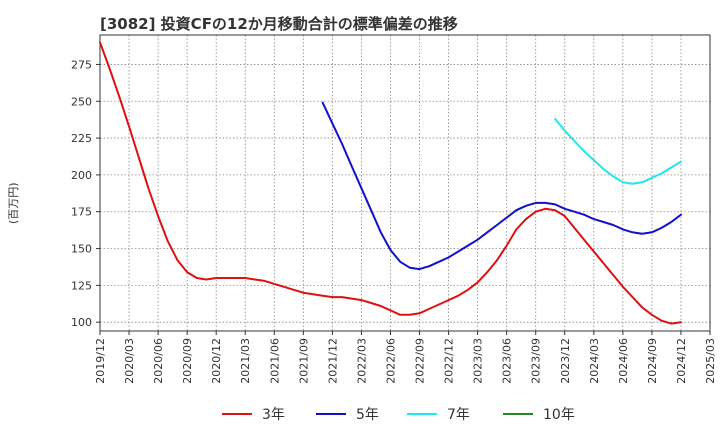 The height and width of the screenshot is (440, 720). I want to click on x-tick-label: 2020/09, so click(187, 361).